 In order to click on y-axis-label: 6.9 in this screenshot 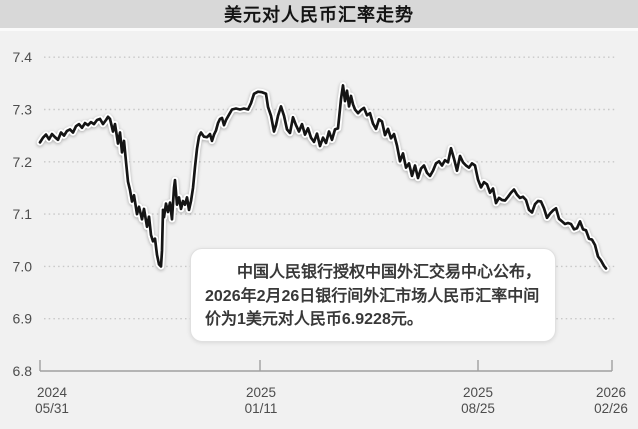, I will do `click(23, 319)`.